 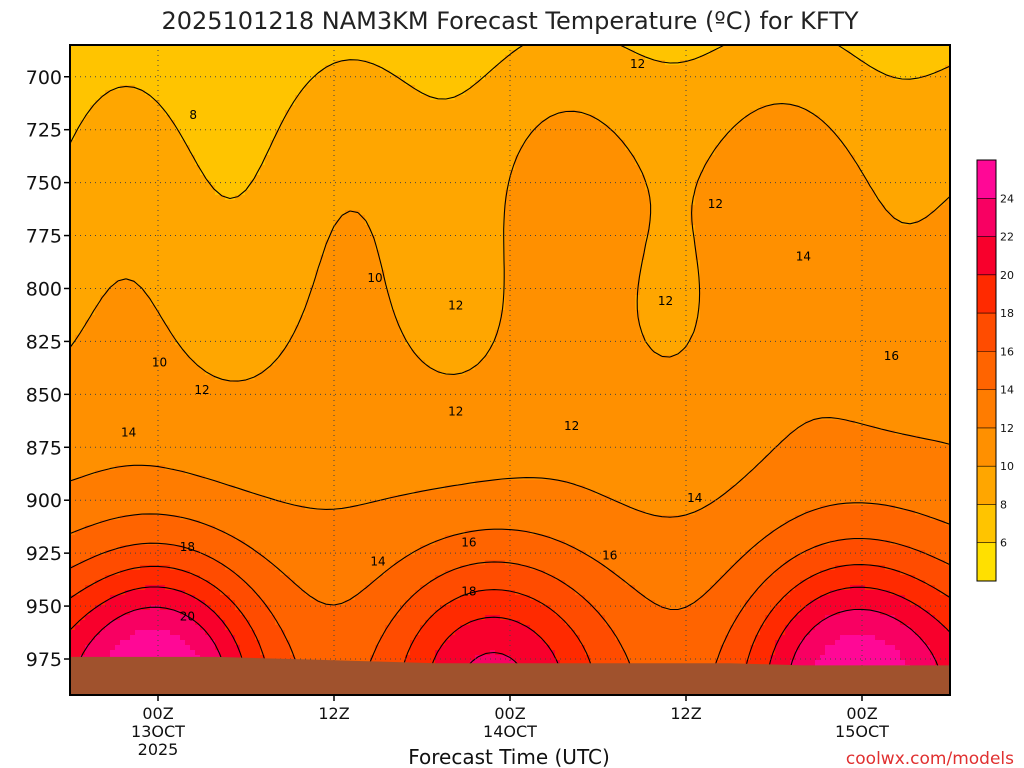 What do you see at coordinates (1007, 198) in the screenshot?
I see `colorbar-label-24: 24` at bounding box center [1007, 198].